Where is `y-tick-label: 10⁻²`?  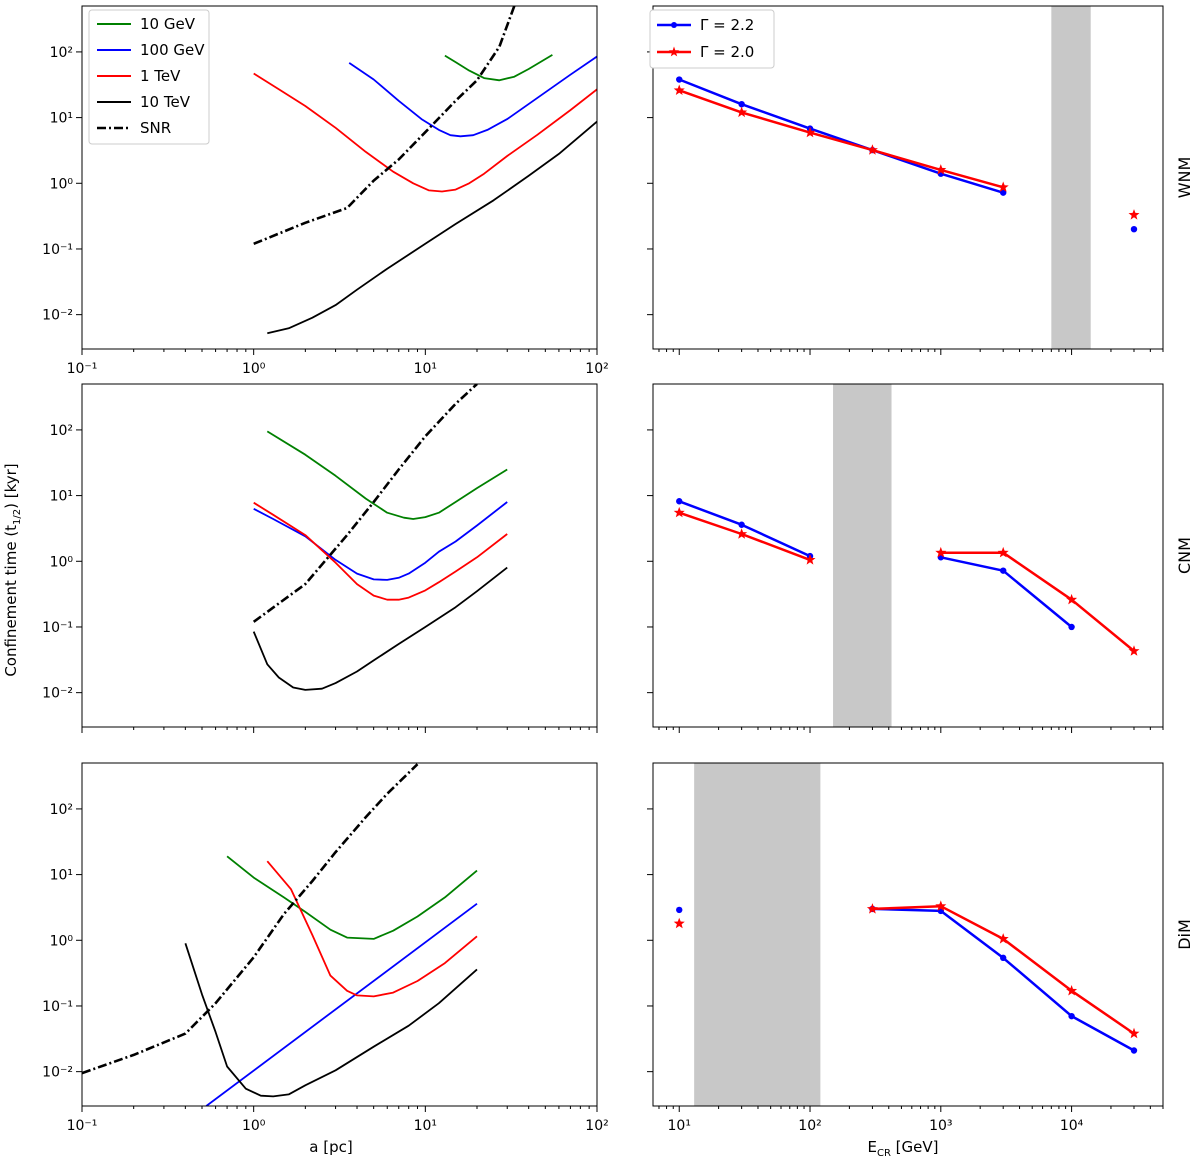 y-tick-label: 10⁻² is located at coordinates (57, 694).